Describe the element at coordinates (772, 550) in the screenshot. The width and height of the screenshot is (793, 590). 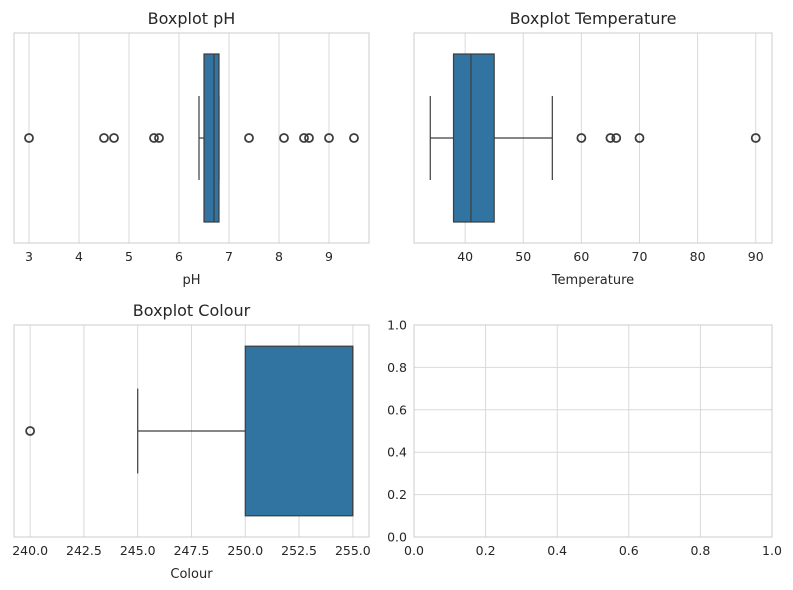
I see `x-tick-label: 1.0` at that location.